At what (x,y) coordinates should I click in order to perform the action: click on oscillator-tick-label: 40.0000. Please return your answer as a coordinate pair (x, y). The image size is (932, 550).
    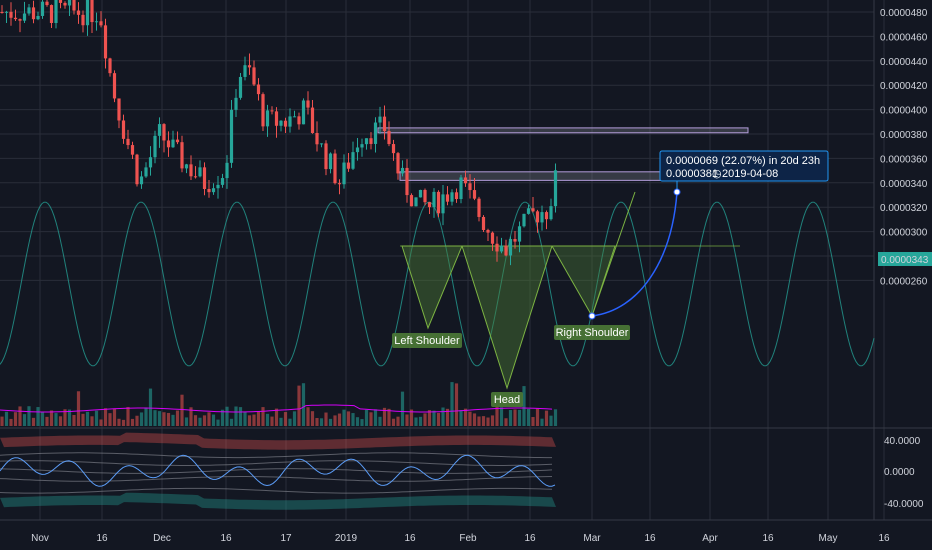
    Looking at the image, I should click on (902, 441).